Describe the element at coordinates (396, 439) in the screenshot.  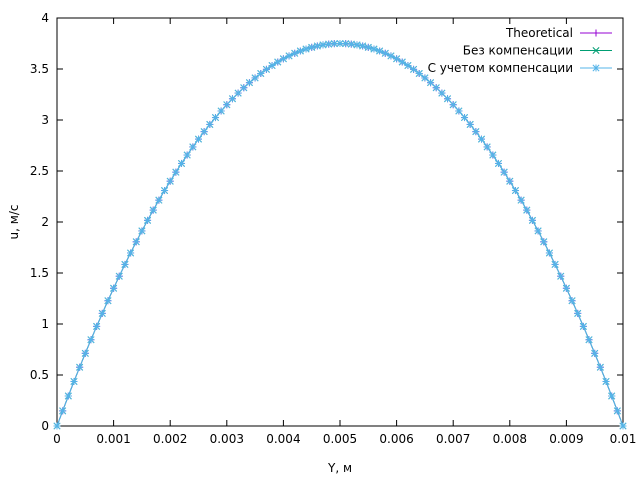
I see `x-tick-label: 0.006` at that location.